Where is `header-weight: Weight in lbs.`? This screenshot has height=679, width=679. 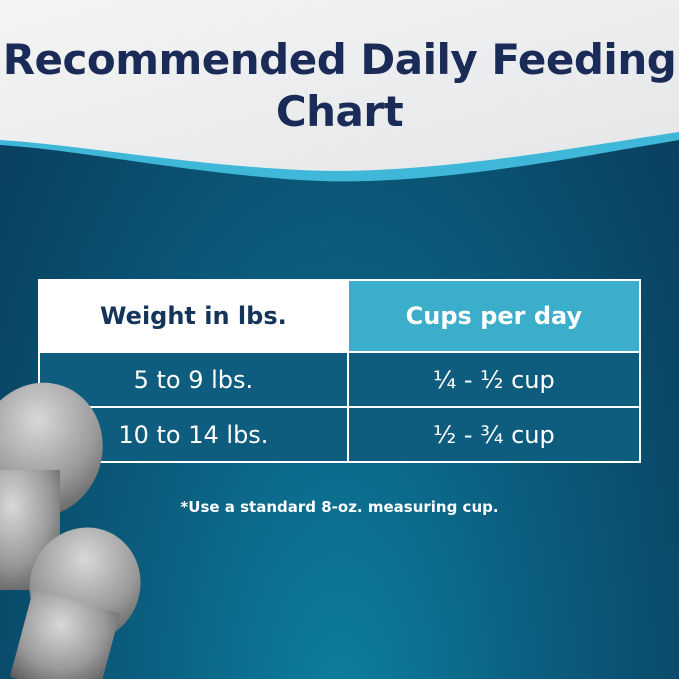 header-weight: Weight in lbs. is located at coordinates (193, 316).